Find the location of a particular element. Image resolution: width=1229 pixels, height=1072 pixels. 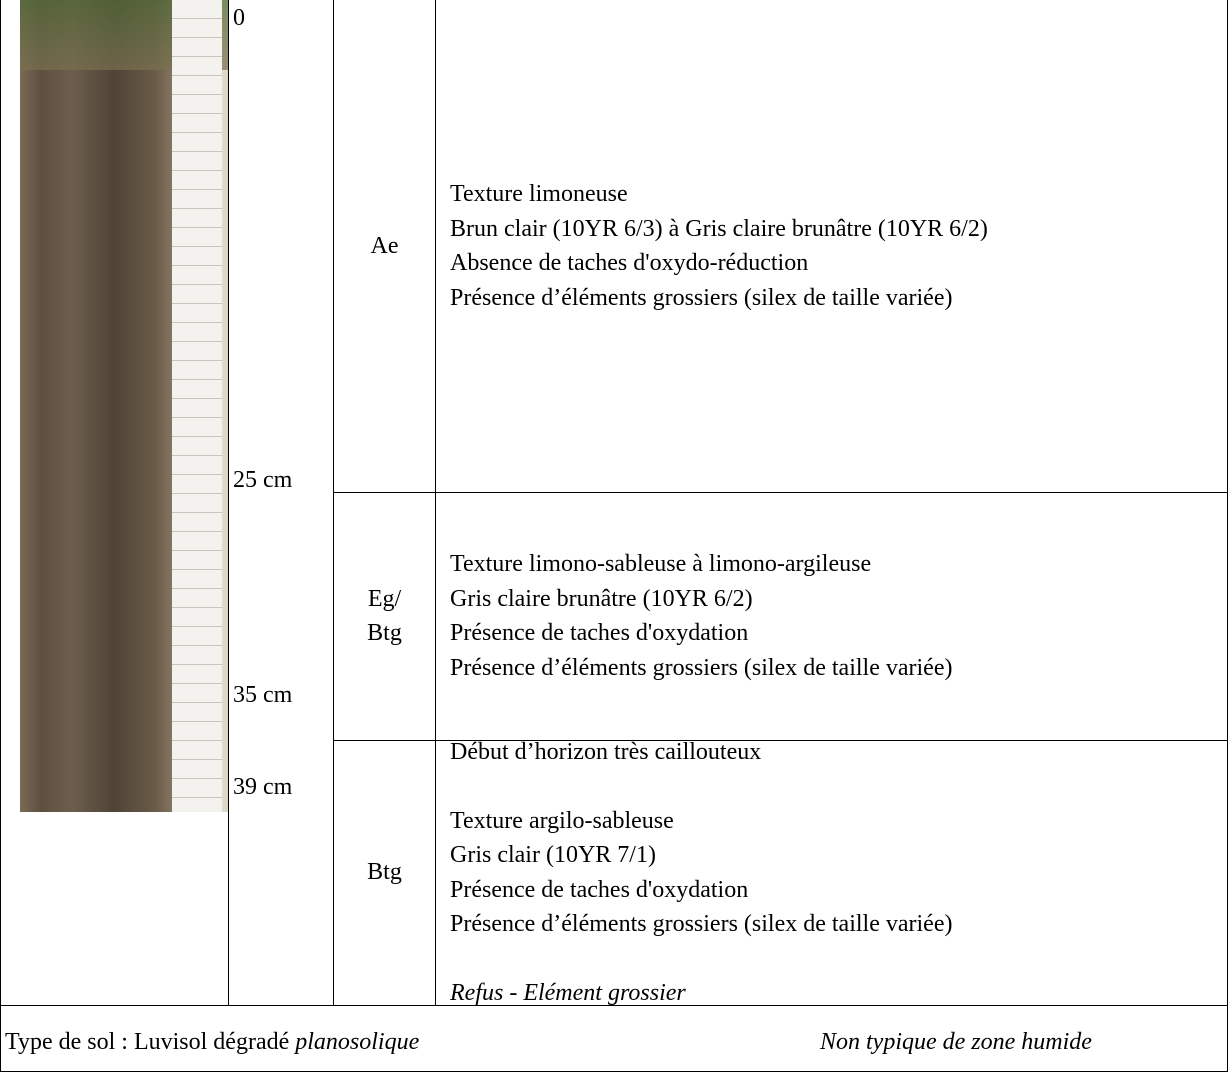

depth-label: 35 cm is located at coordinates (263, 695).